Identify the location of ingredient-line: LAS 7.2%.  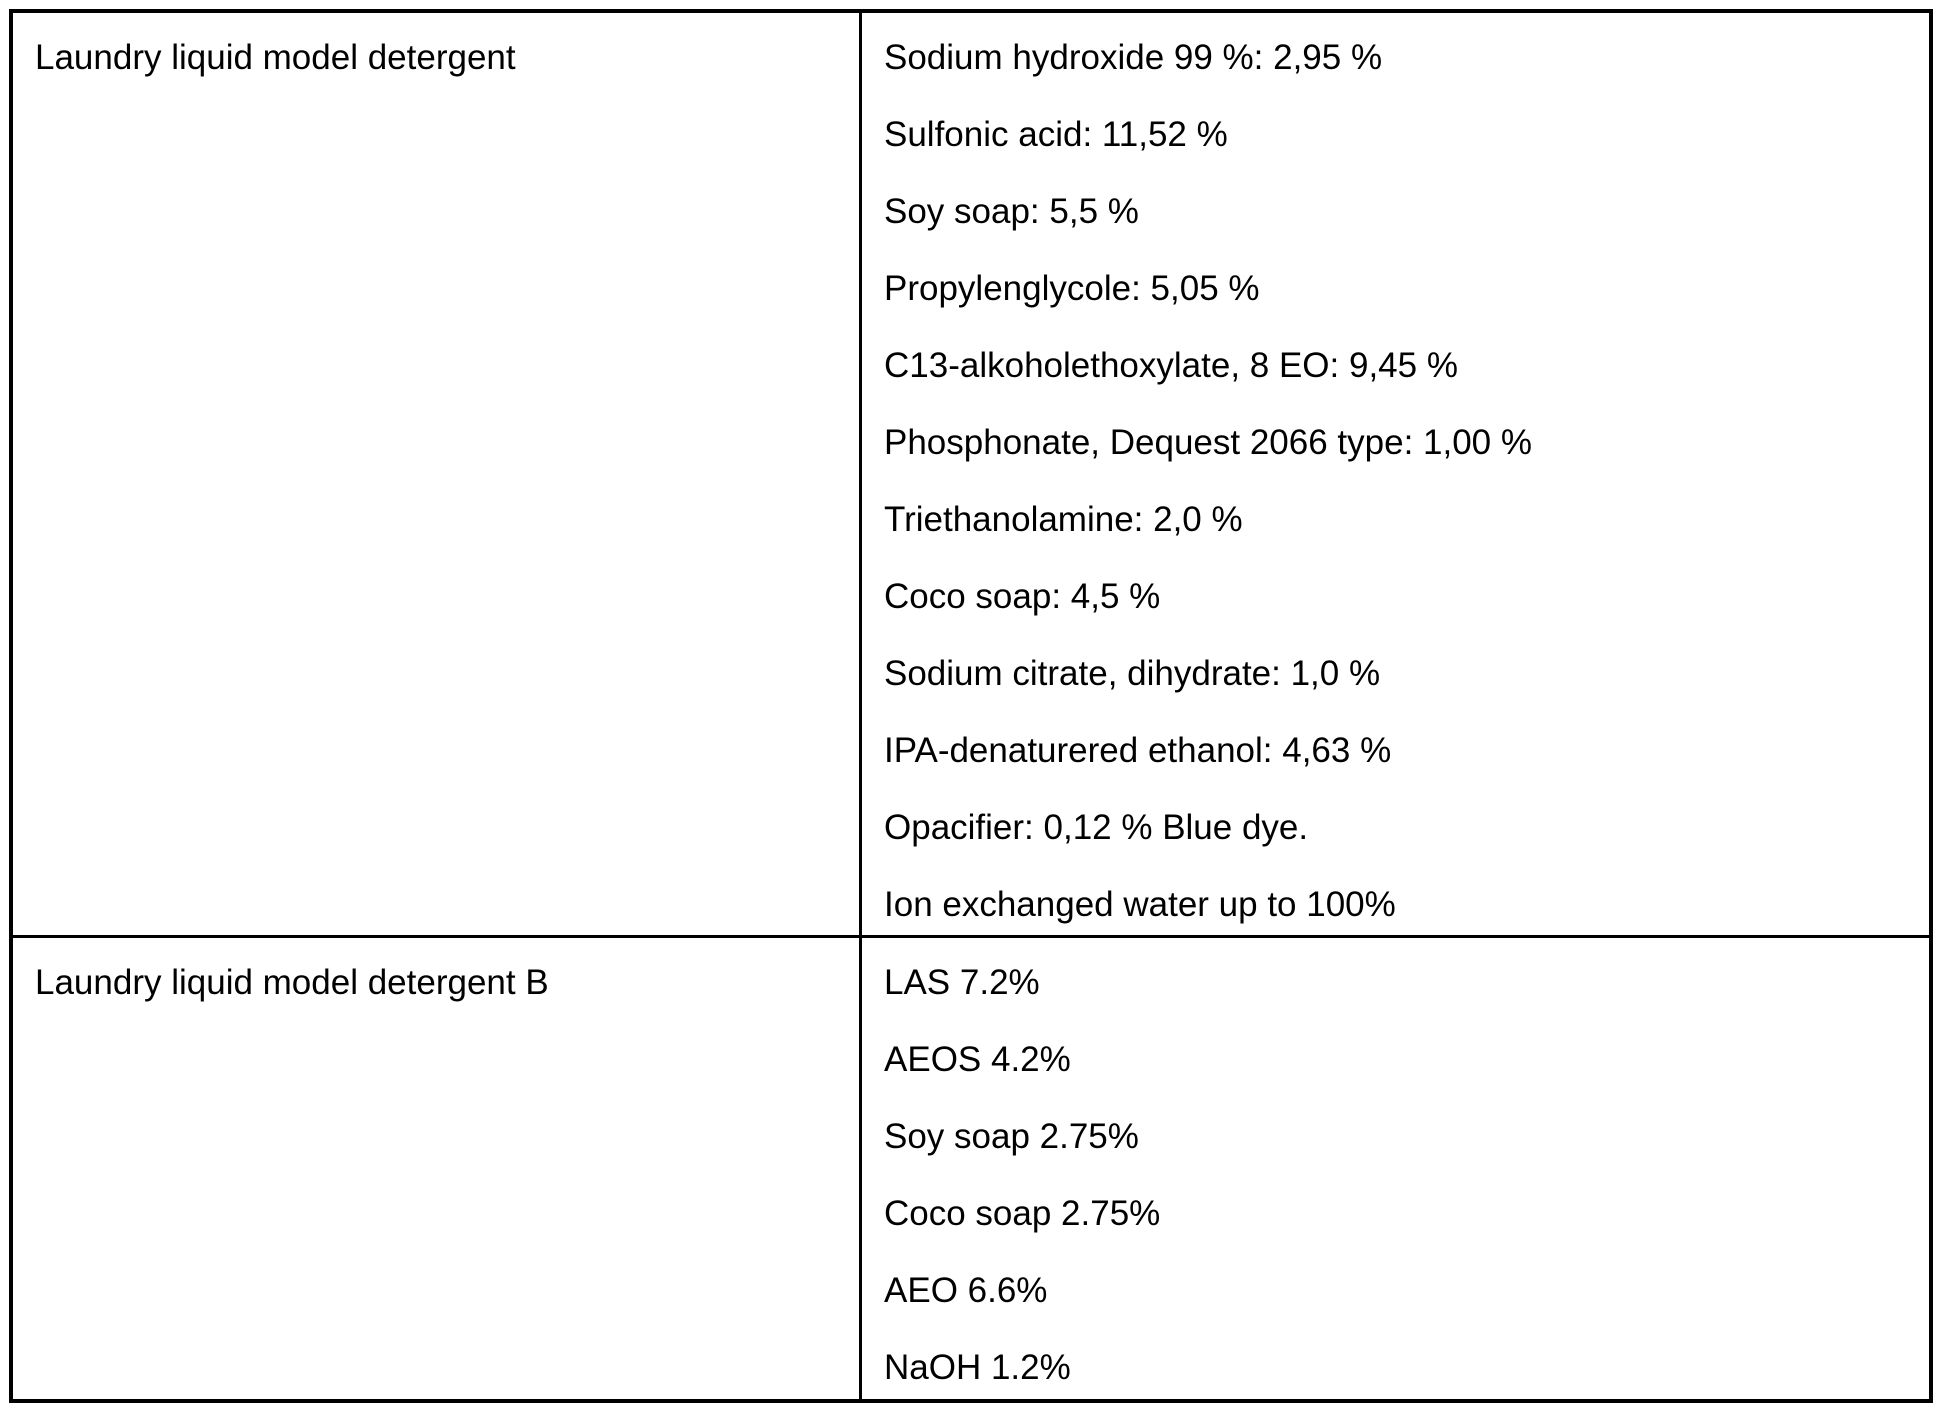
(962, 982).